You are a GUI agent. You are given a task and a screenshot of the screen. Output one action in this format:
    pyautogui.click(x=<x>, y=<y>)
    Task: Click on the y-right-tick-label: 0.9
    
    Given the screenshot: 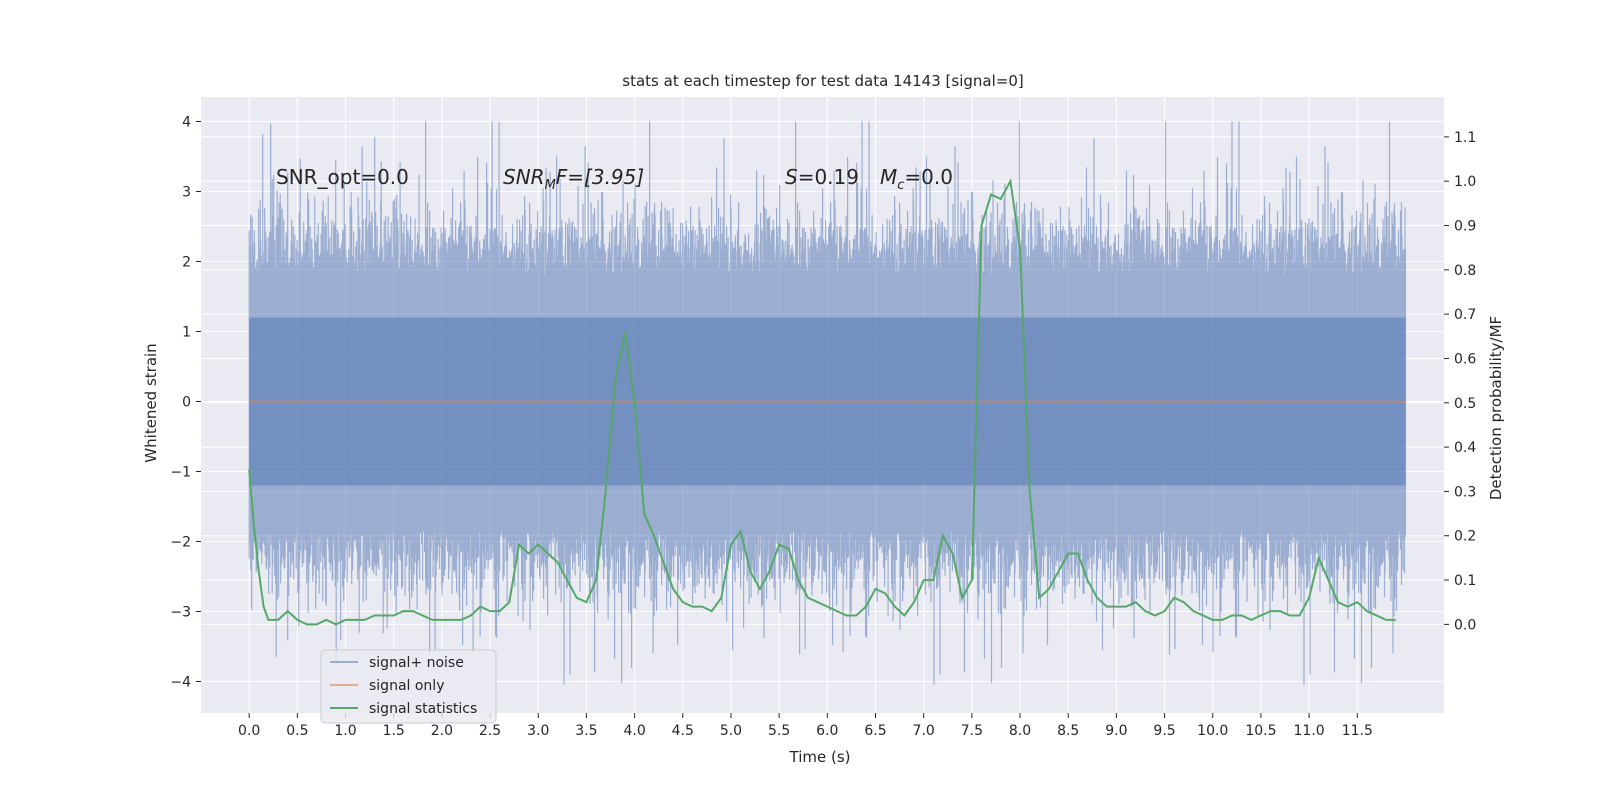 What is the action you would take?
    pyautogui.click(x=1465, y=227)
    